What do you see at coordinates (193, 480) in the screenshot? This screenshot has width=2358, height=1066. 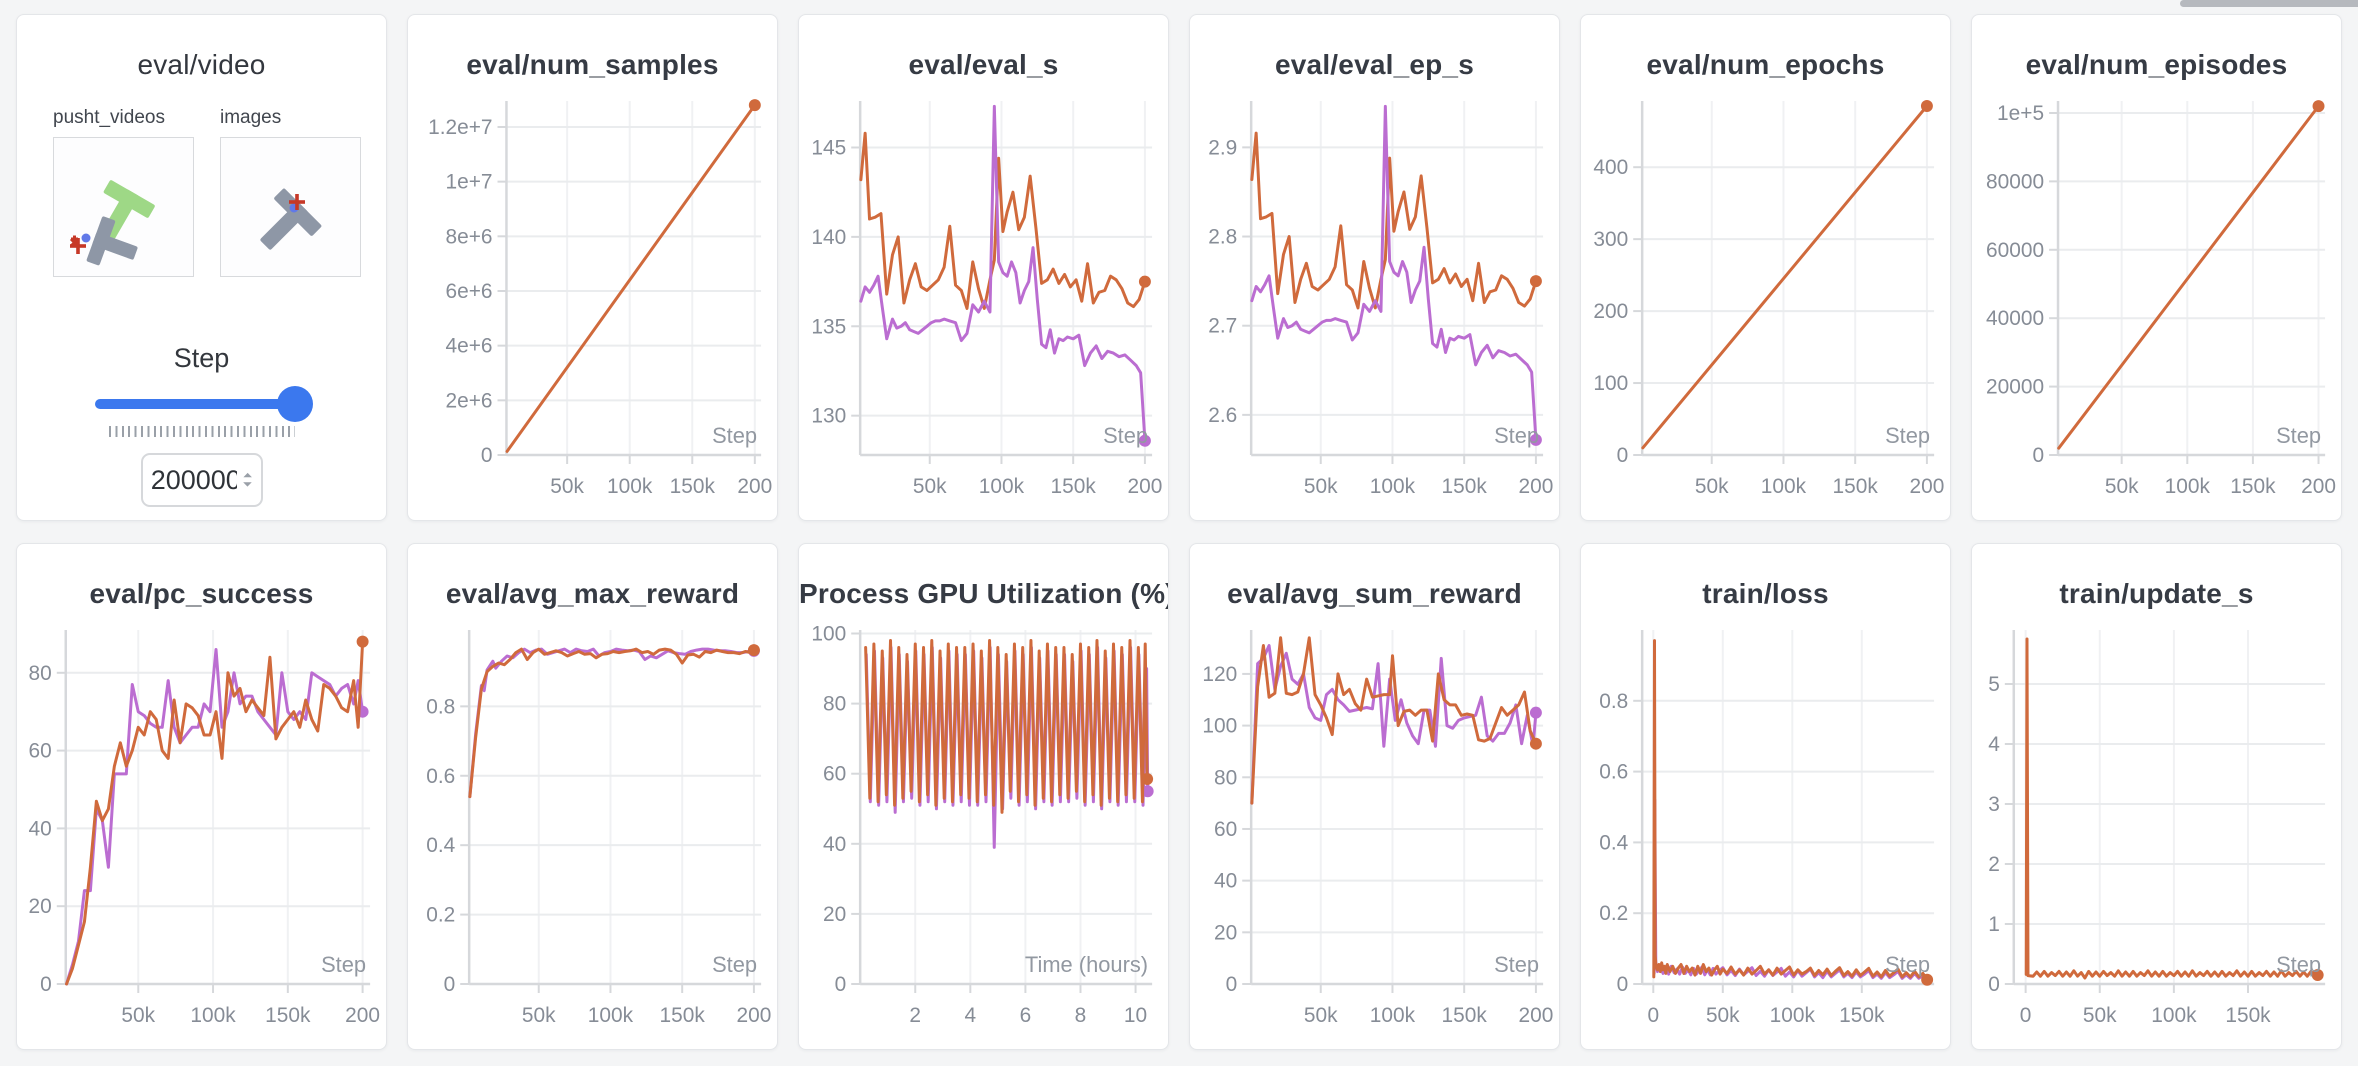 I see `step-input` at bounding box center [193, 480].